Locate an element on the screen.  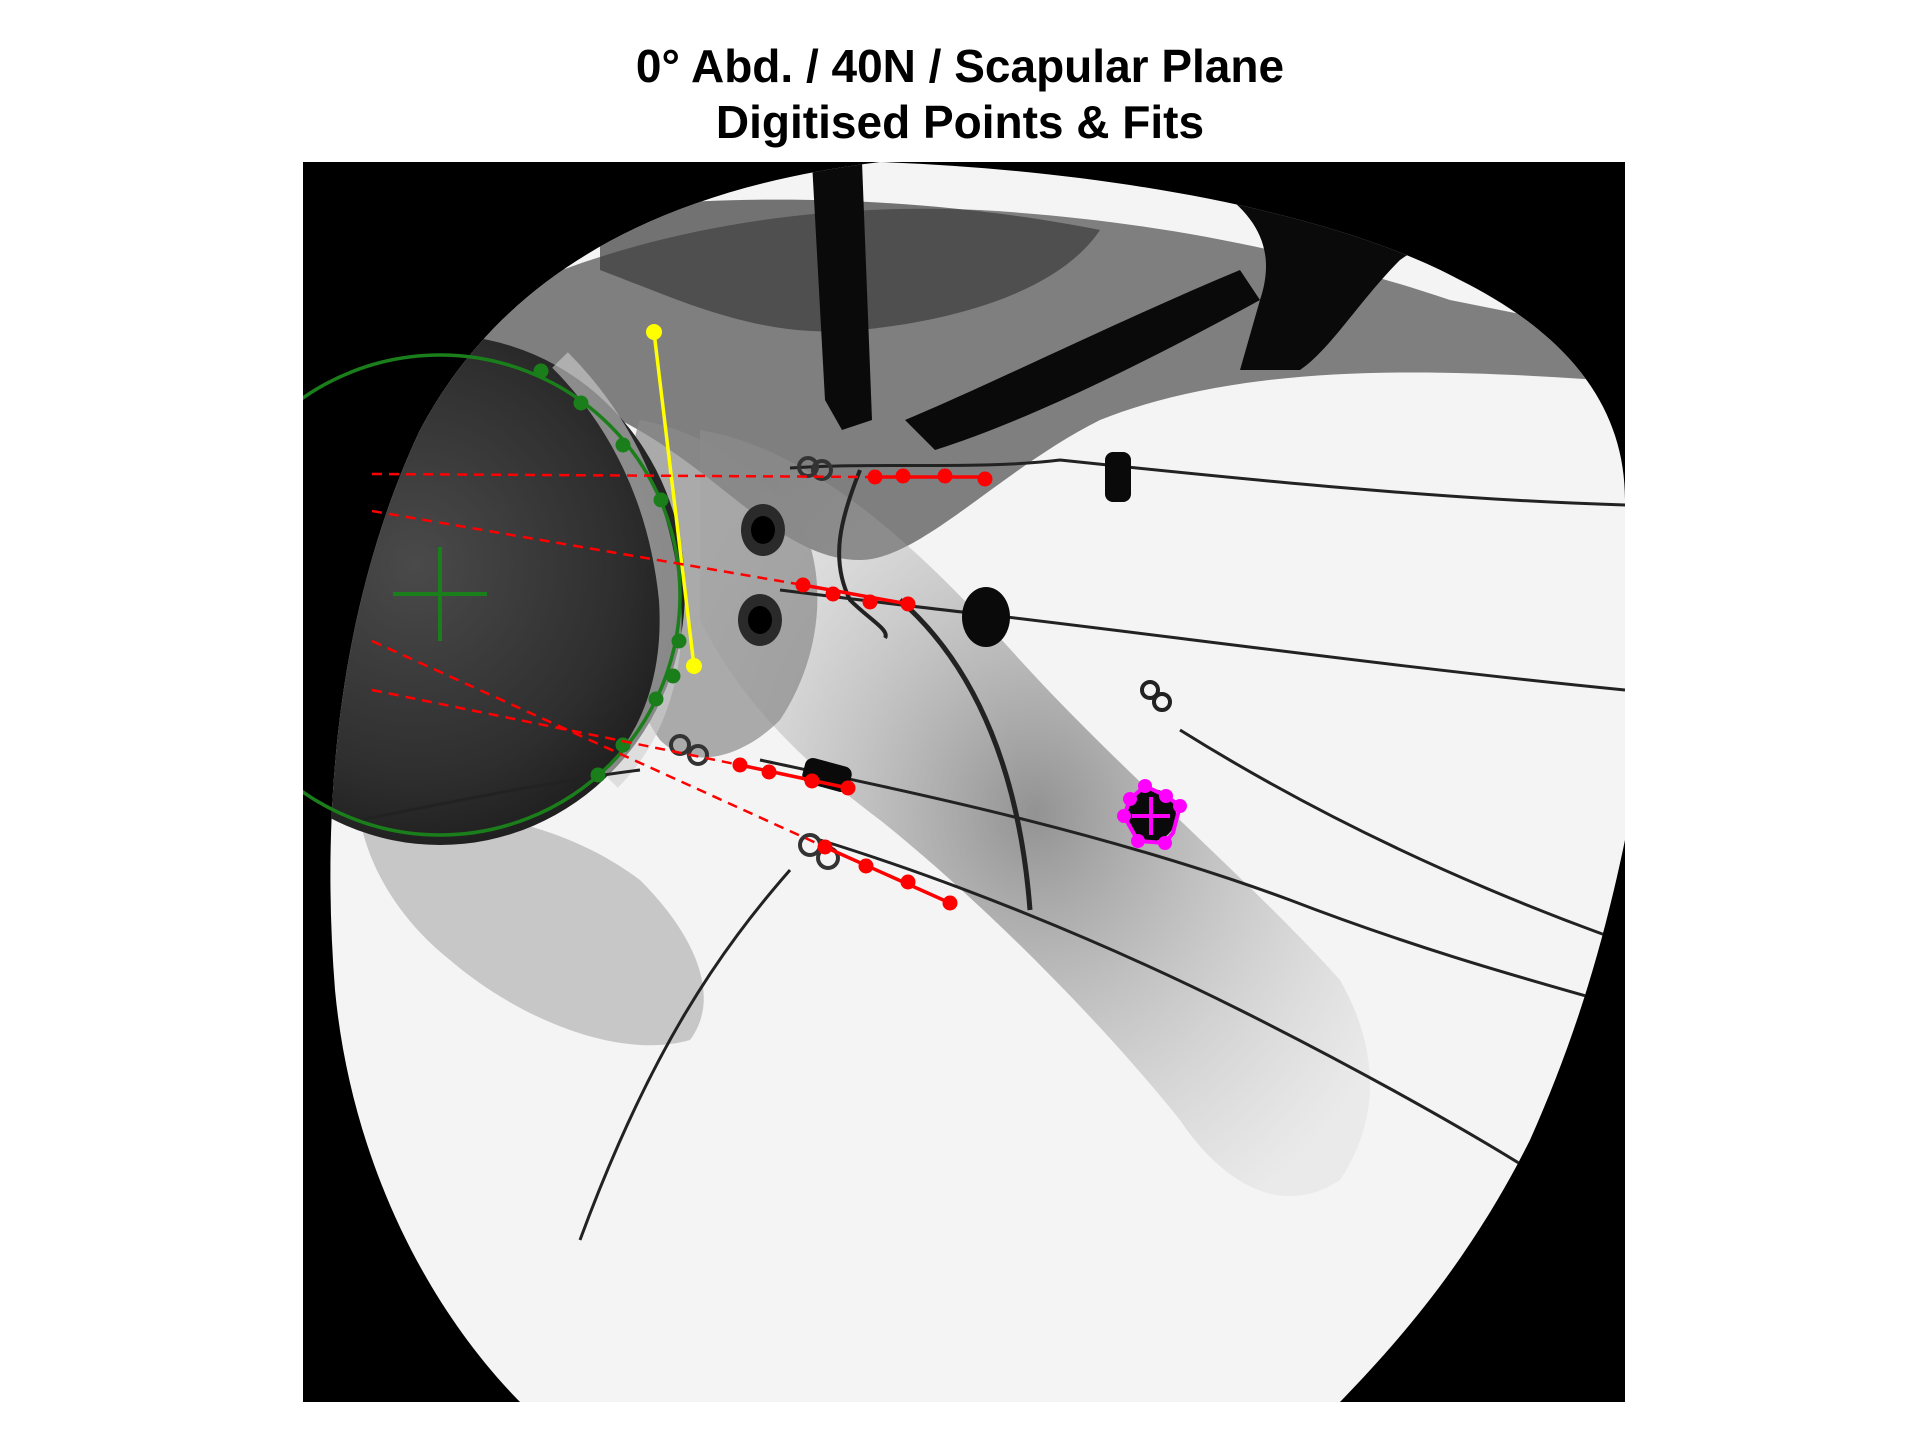
humeral-head-fit is located at coordinates (495, 595).